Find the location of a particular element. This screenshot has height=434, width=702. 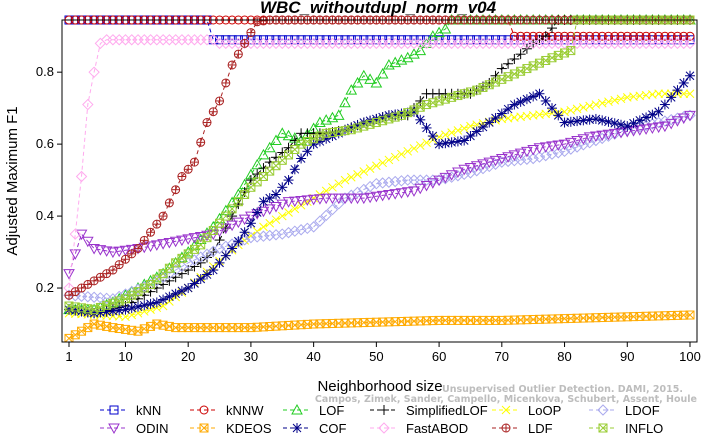

x-tick-label: 80 is located at coordinates (564, 356).